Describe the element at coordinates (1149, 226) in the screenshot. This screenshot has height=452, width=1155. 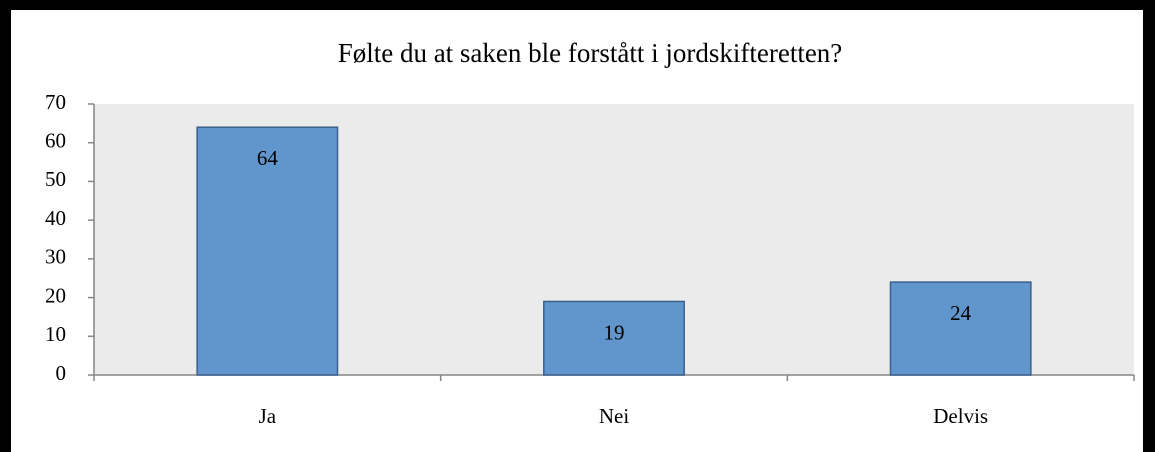
I see `frame-right` at that location.